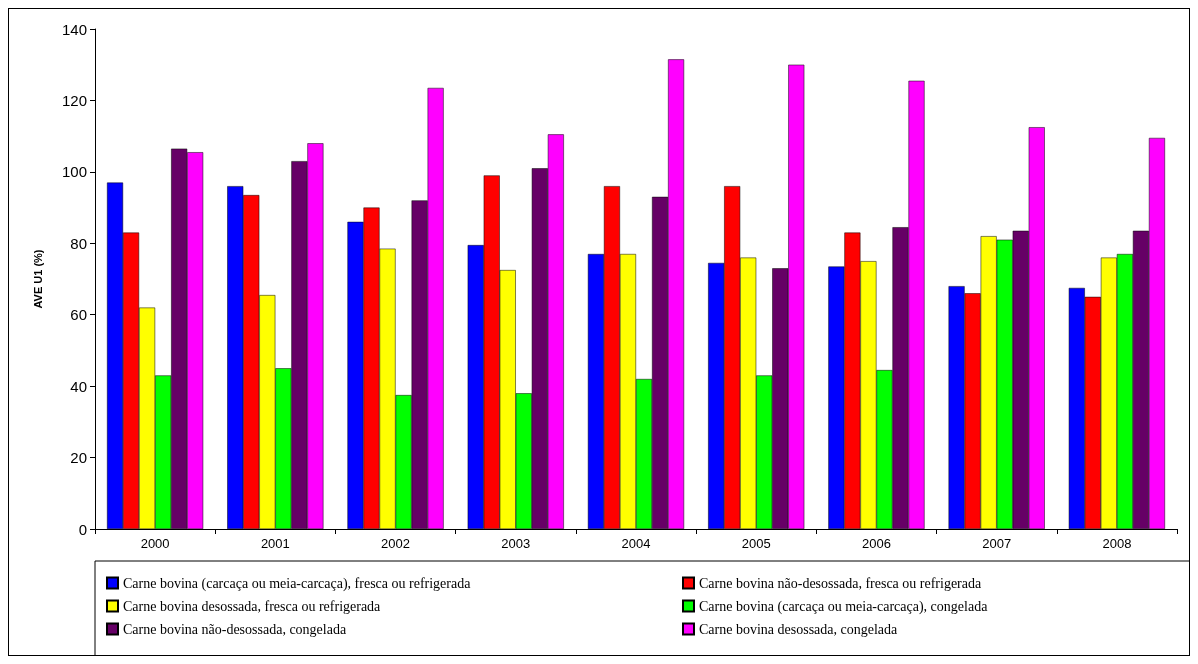 The width and height of the screenshot is (1198, 664). I want to click on y-tick-label: 40, so click(78, 386).